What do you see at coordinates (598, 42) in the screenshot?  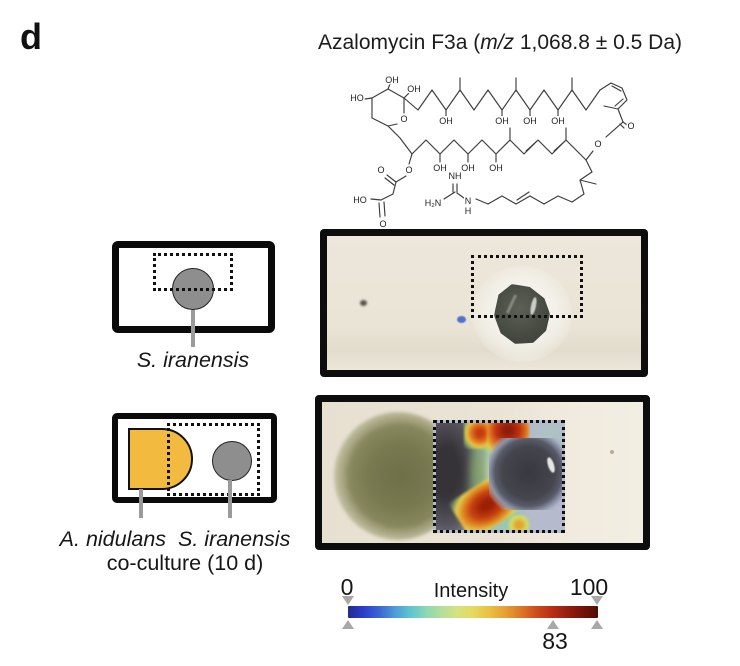 I see `title-suffix: 1,068.8 ± 0.5 Da)` at bounding box center [598, 42].